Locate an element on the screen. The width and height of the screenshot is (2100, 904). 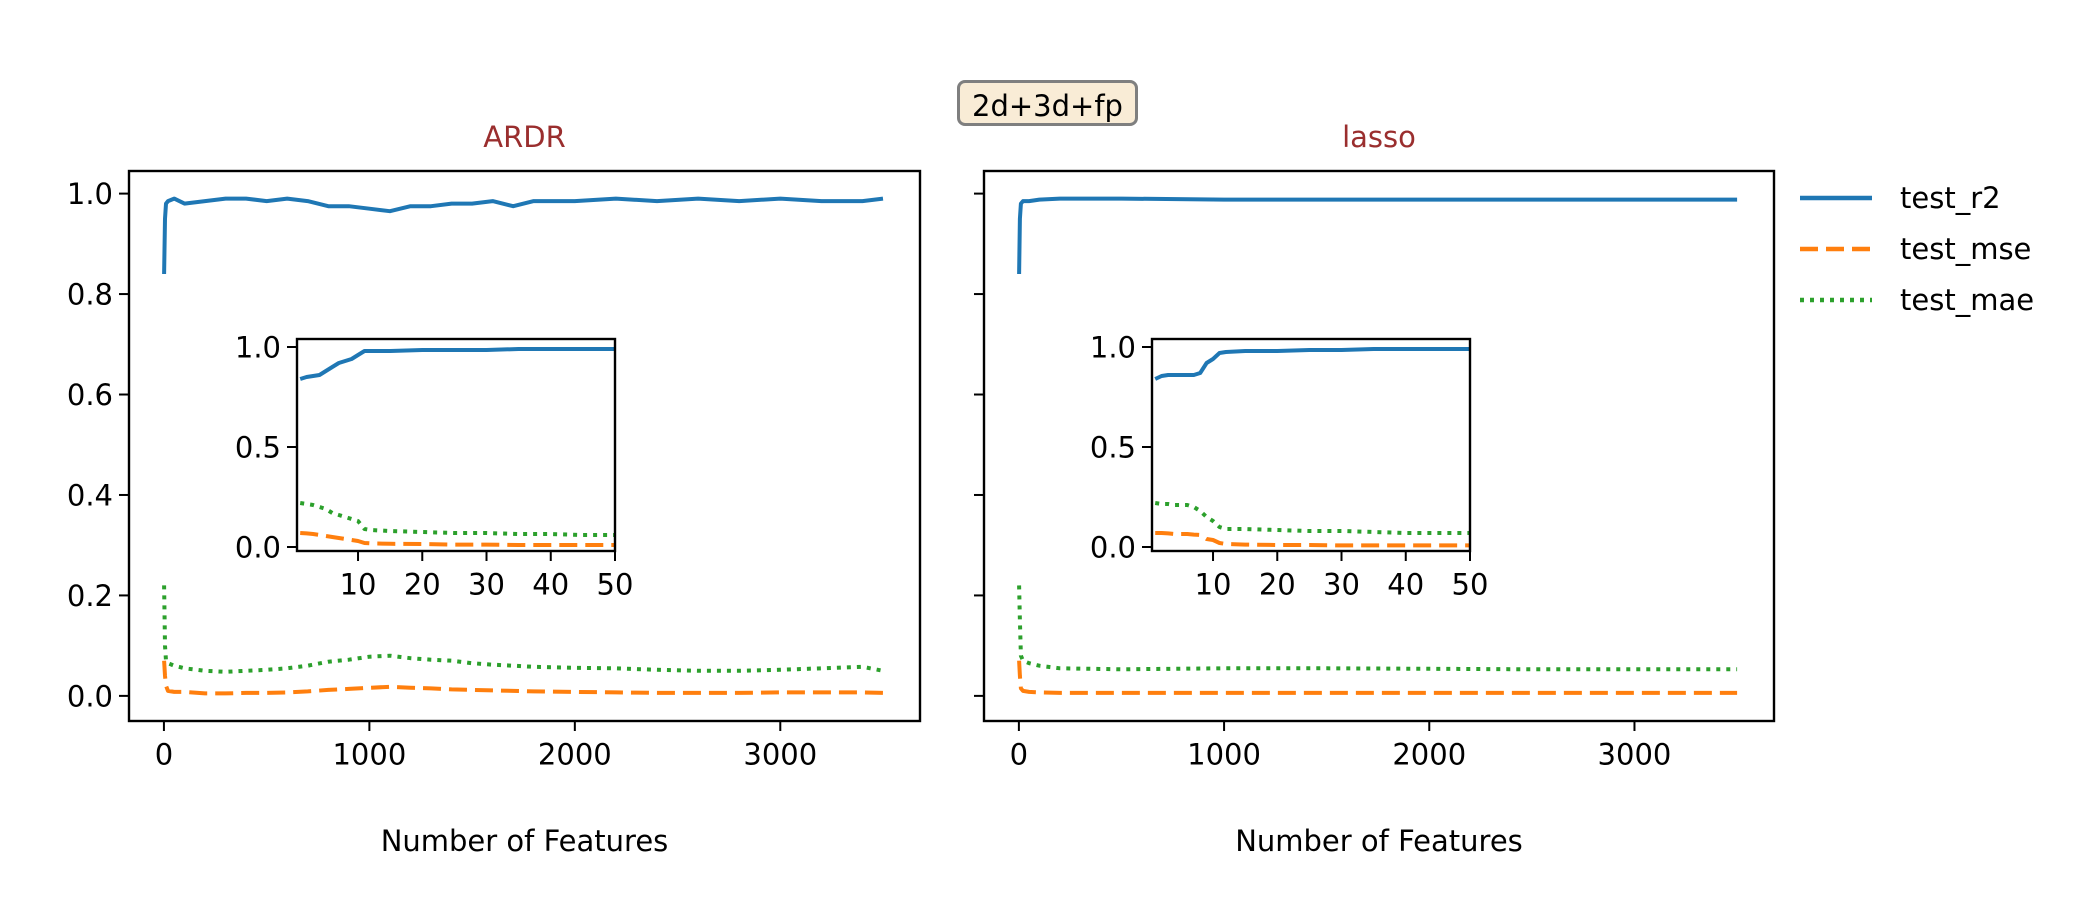
panel-1-inset-series-test_mae is located at coordinates (457, 519).